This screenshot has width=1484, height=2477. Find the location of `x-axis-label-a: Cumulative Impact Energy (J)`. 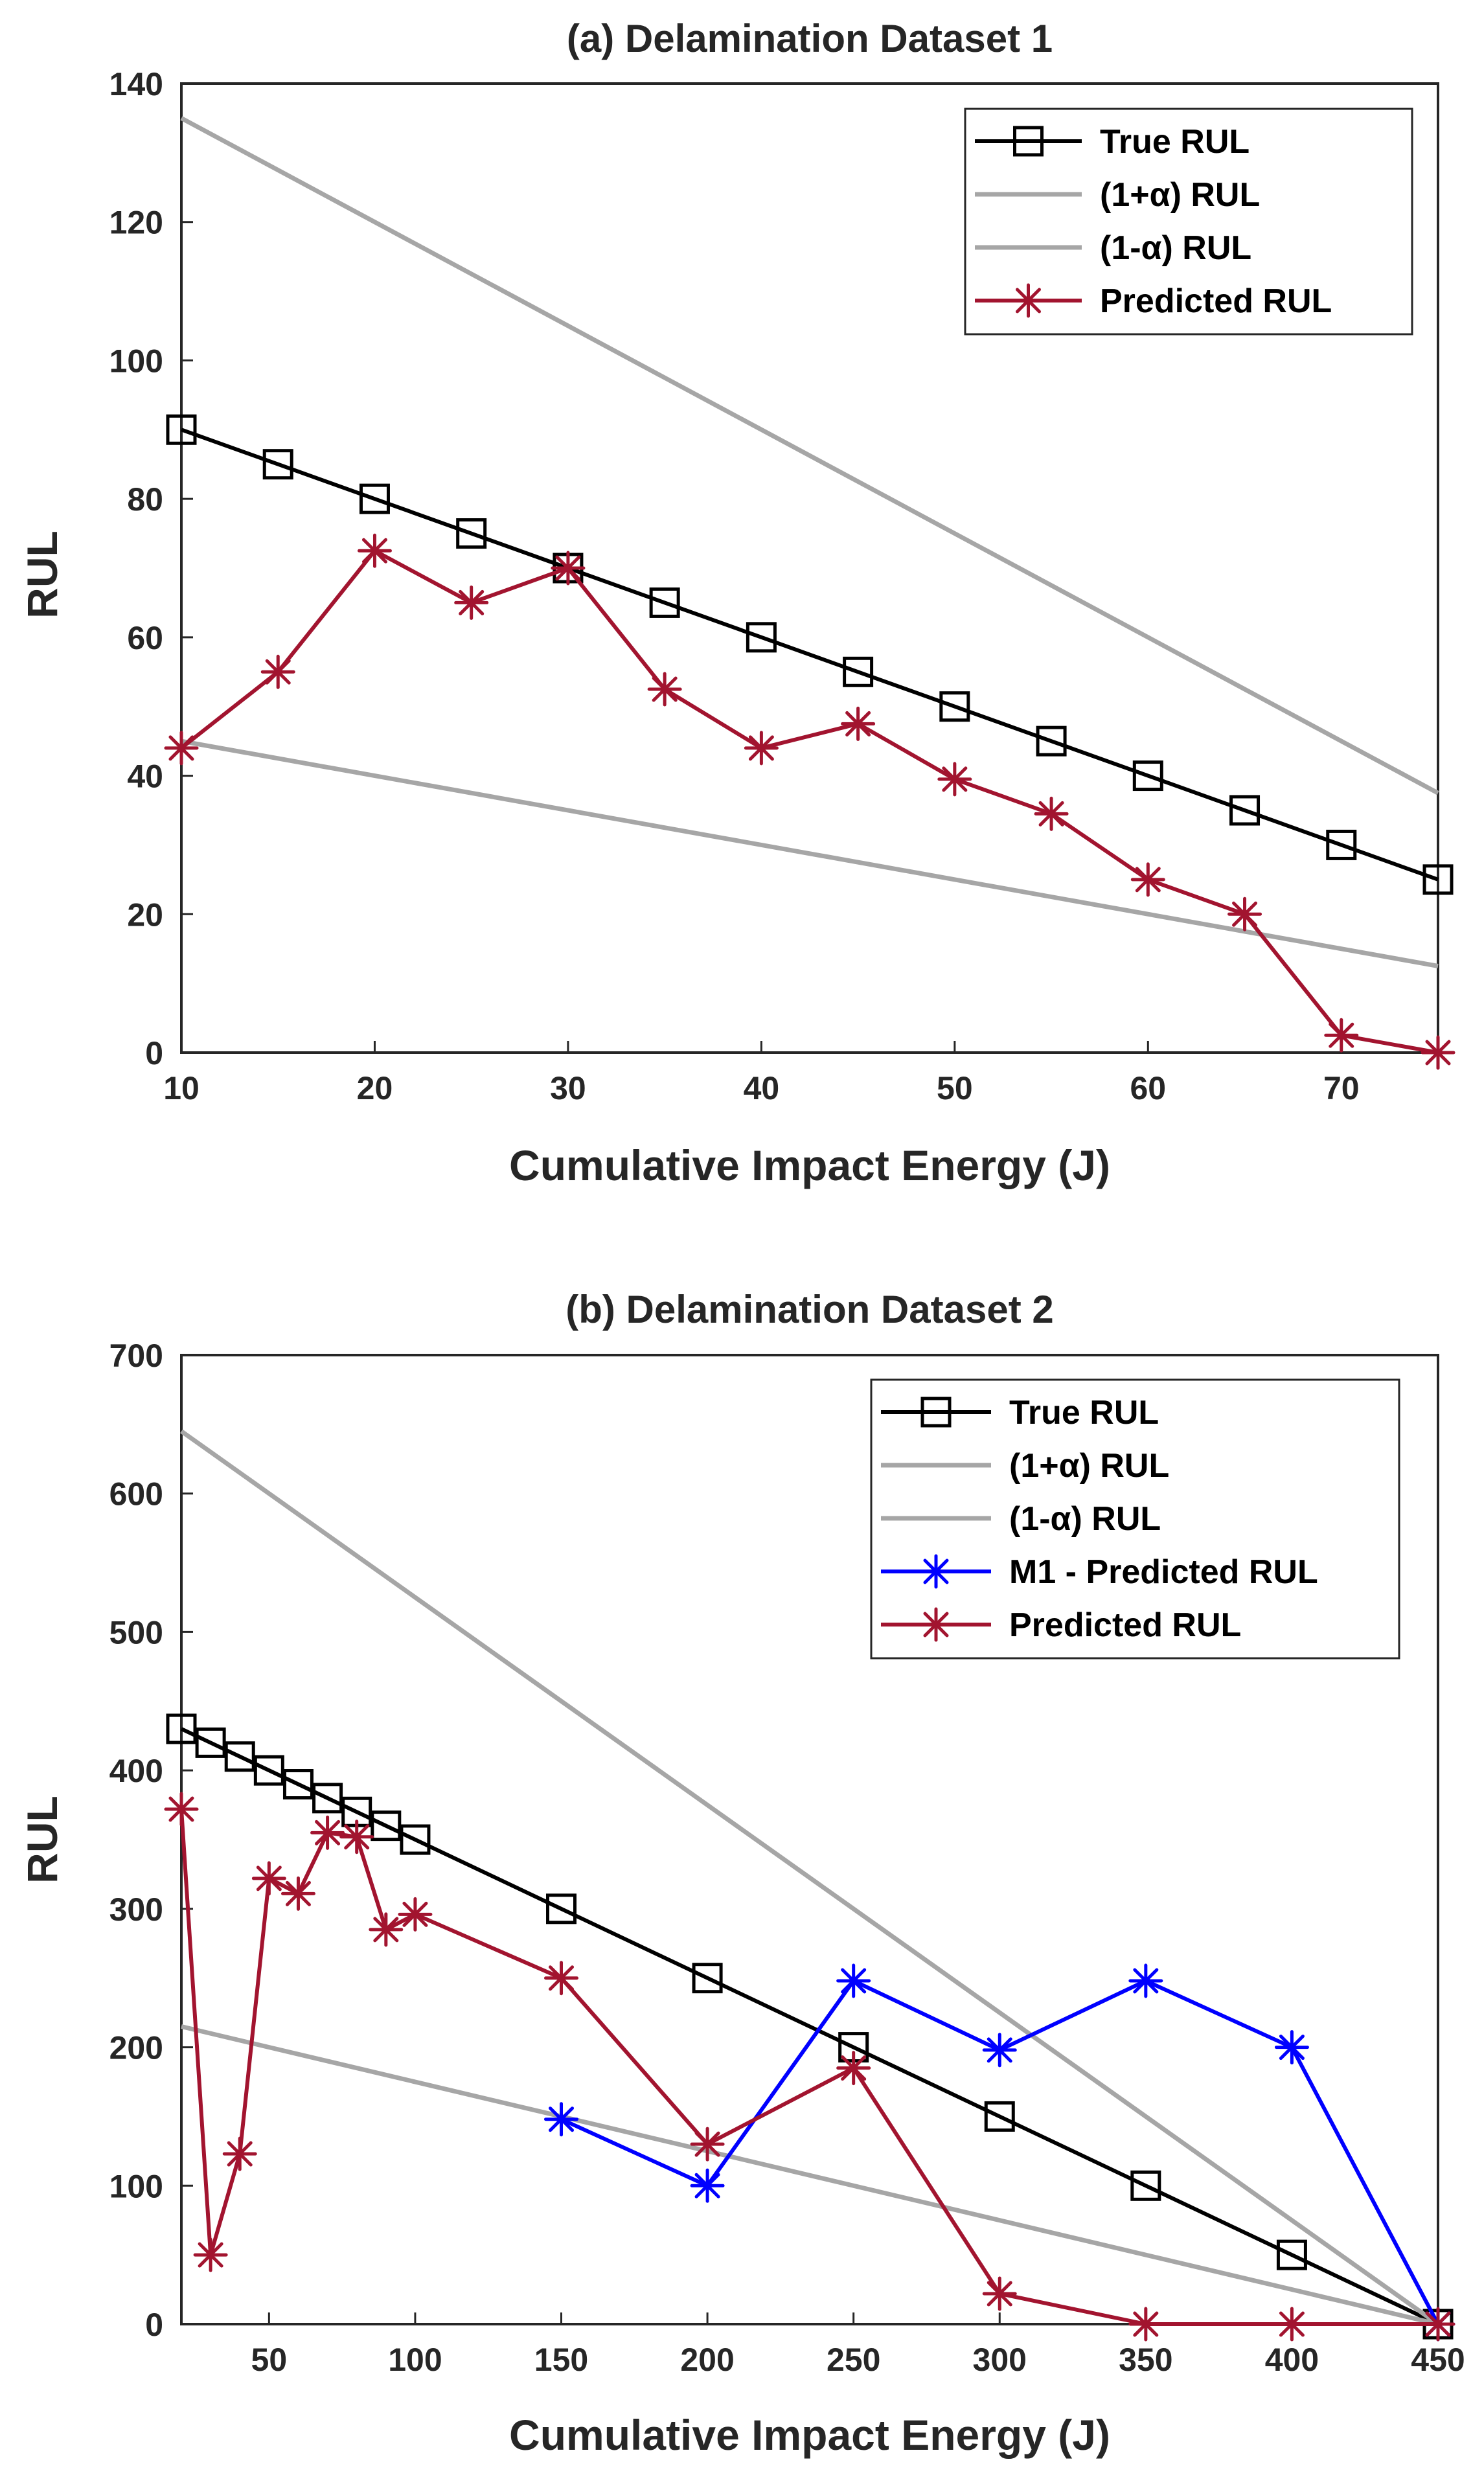

x-axis-label-a: Cumulative Impact Energy (J) is located at coordinates (809, 1165).